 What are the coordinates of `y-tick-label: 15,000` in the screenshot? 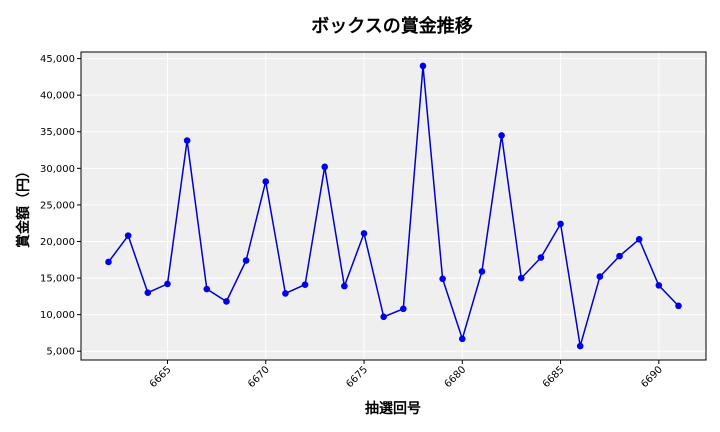 It's located at (57, 279).